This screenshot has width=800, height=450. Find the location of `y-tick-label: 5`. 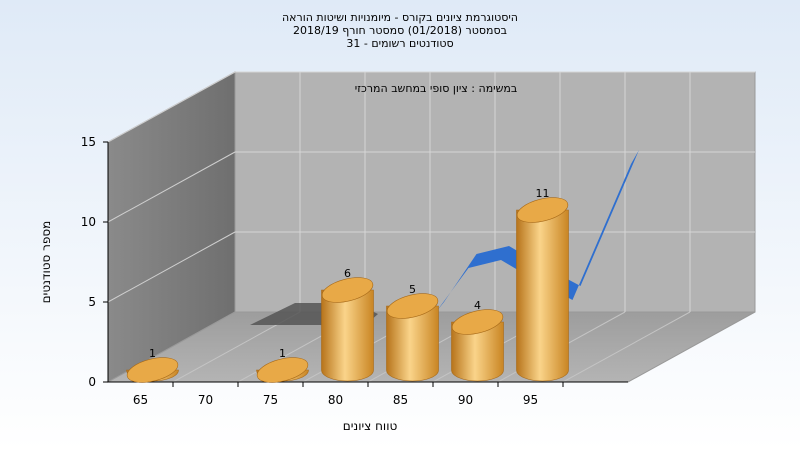

y-tick-label: 5 is located at coordinates (92, 302).